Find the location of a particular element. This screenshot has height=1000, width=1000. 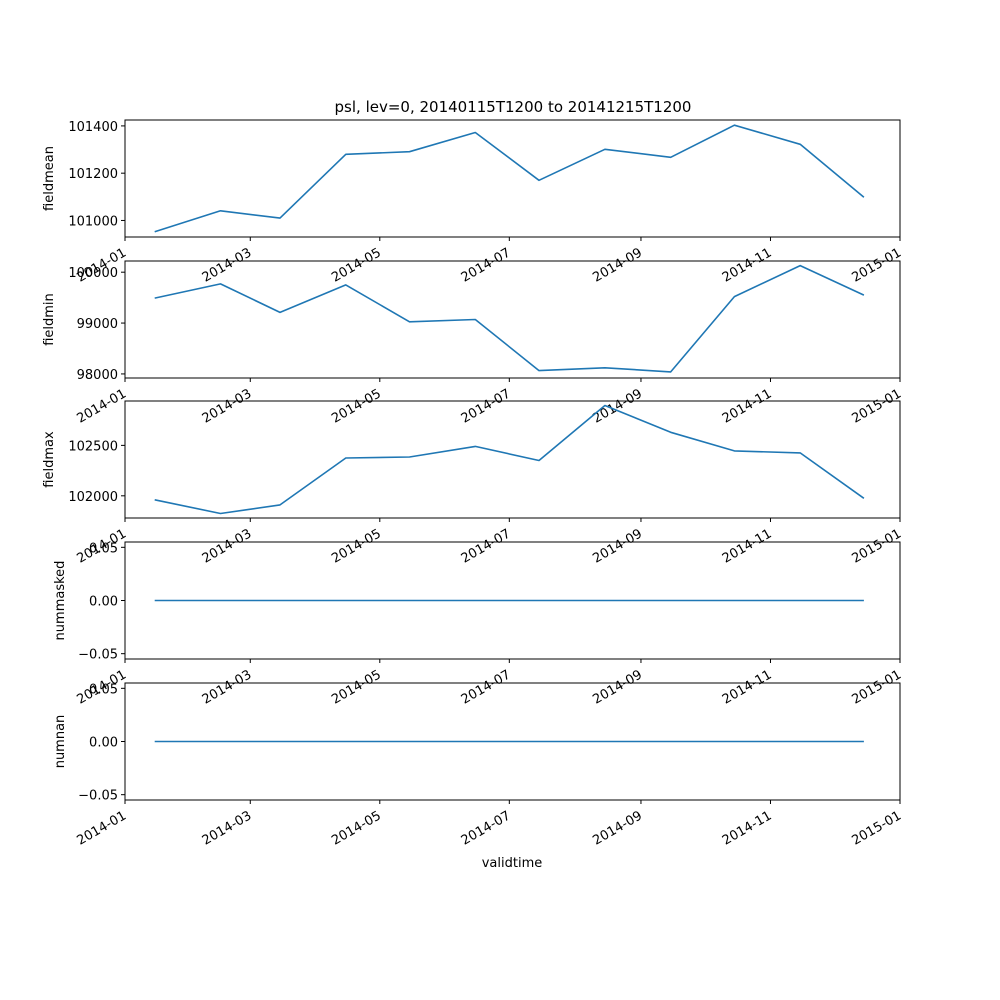

series-line-fieldmean is located at coordinates (509, 178).